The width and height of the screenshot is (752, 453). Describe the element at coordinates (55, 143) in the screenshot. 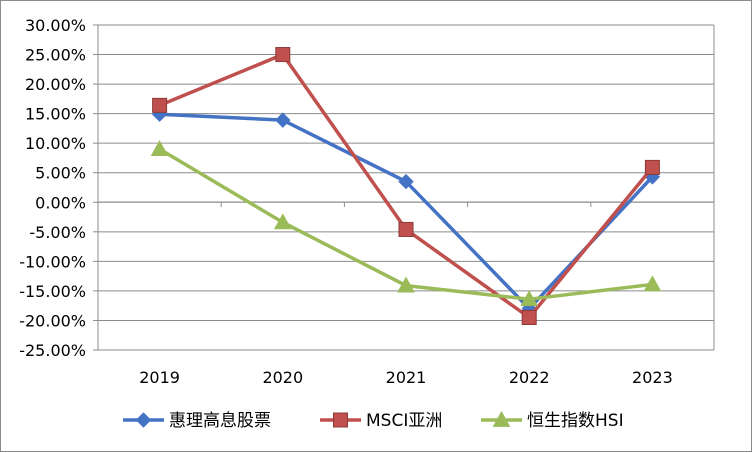

I see `y-tick-label: 10.00%` at that location.